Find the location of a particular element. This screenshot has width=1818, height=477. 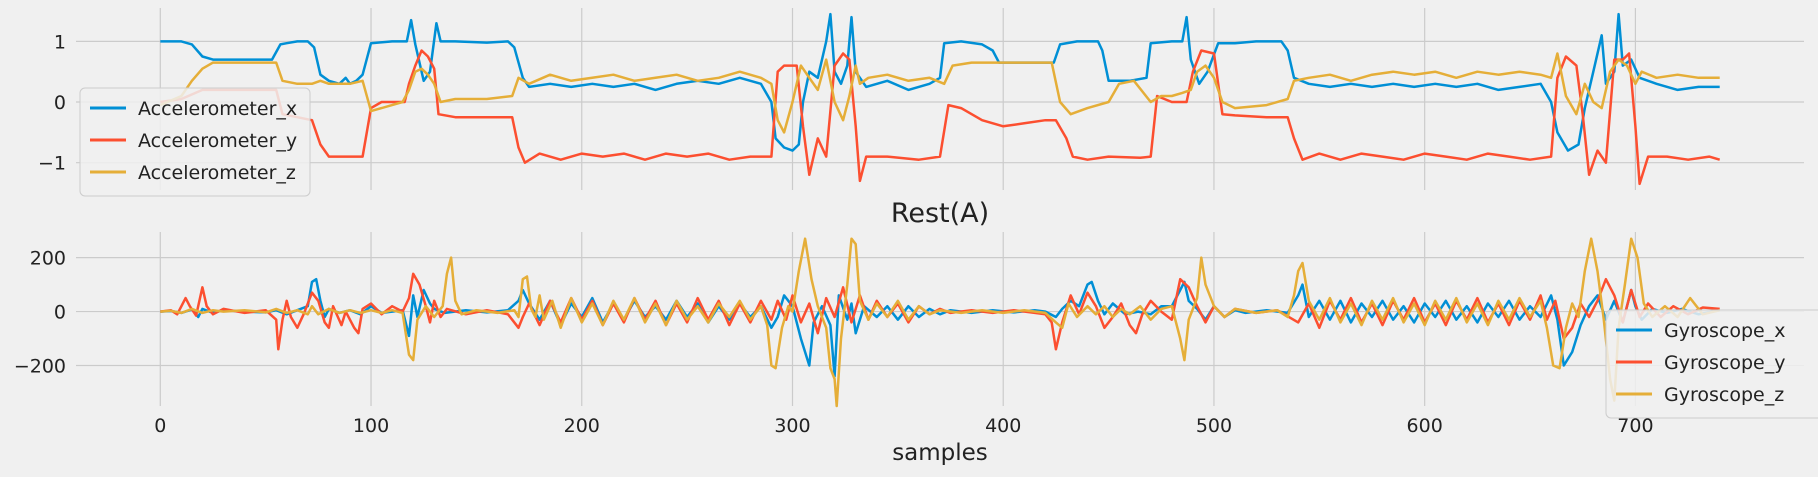

top-ytick-label: 1 is located at coordinates (60, 42).